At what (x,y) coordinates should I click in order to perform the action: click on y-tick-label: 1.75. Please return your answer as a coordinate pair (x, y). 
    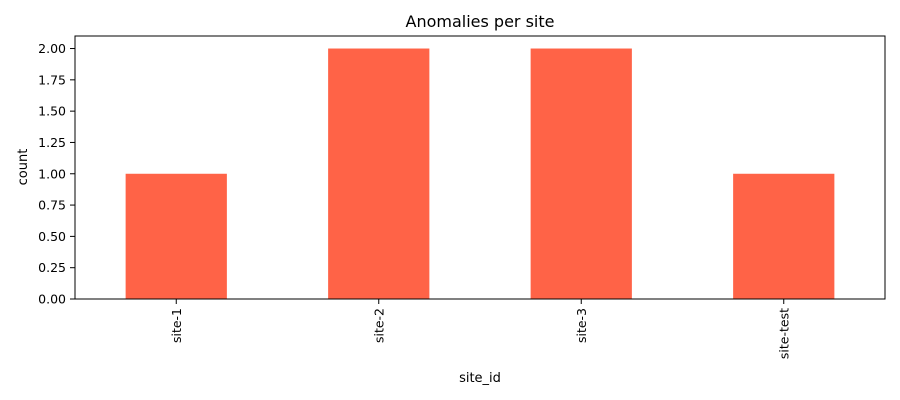
    Looking at the image, I should click on (52, 79).